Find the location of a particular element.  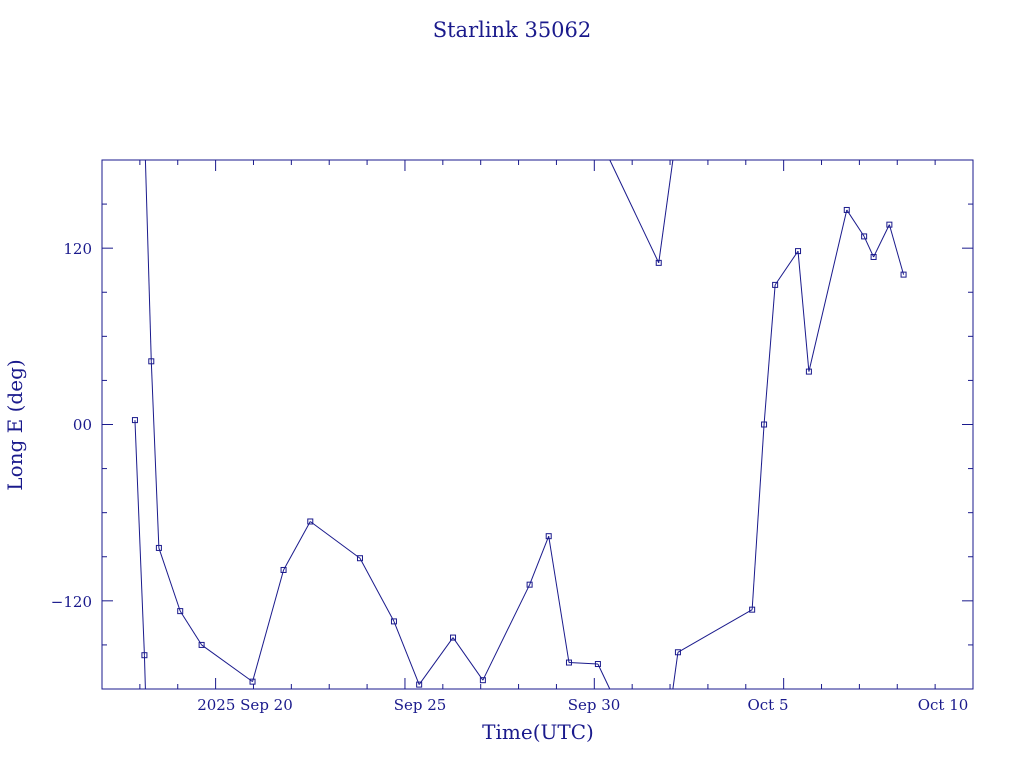

y-tick-label: 00 is located at coordinates (82, 425).